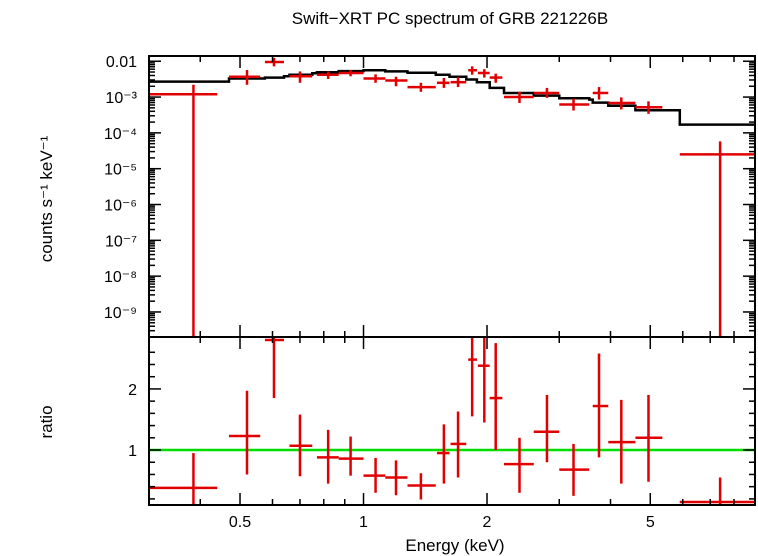 The height and width of the screenshot is (556, 758). I want to click on chart-title: Swift−XRT PC spectrum of GRB 221226B, so click(450, 18).